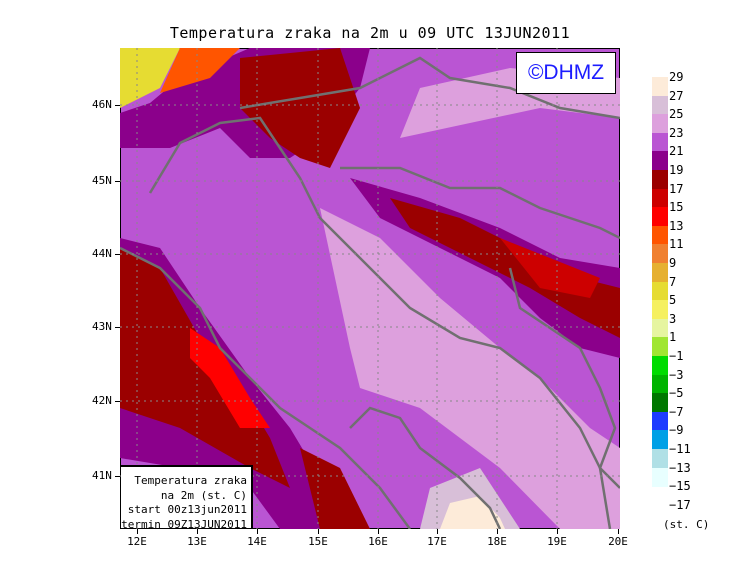  Describe the element at coordinates (197, 541) in the screenshot. I see `longitude-label: 13E` at that location.